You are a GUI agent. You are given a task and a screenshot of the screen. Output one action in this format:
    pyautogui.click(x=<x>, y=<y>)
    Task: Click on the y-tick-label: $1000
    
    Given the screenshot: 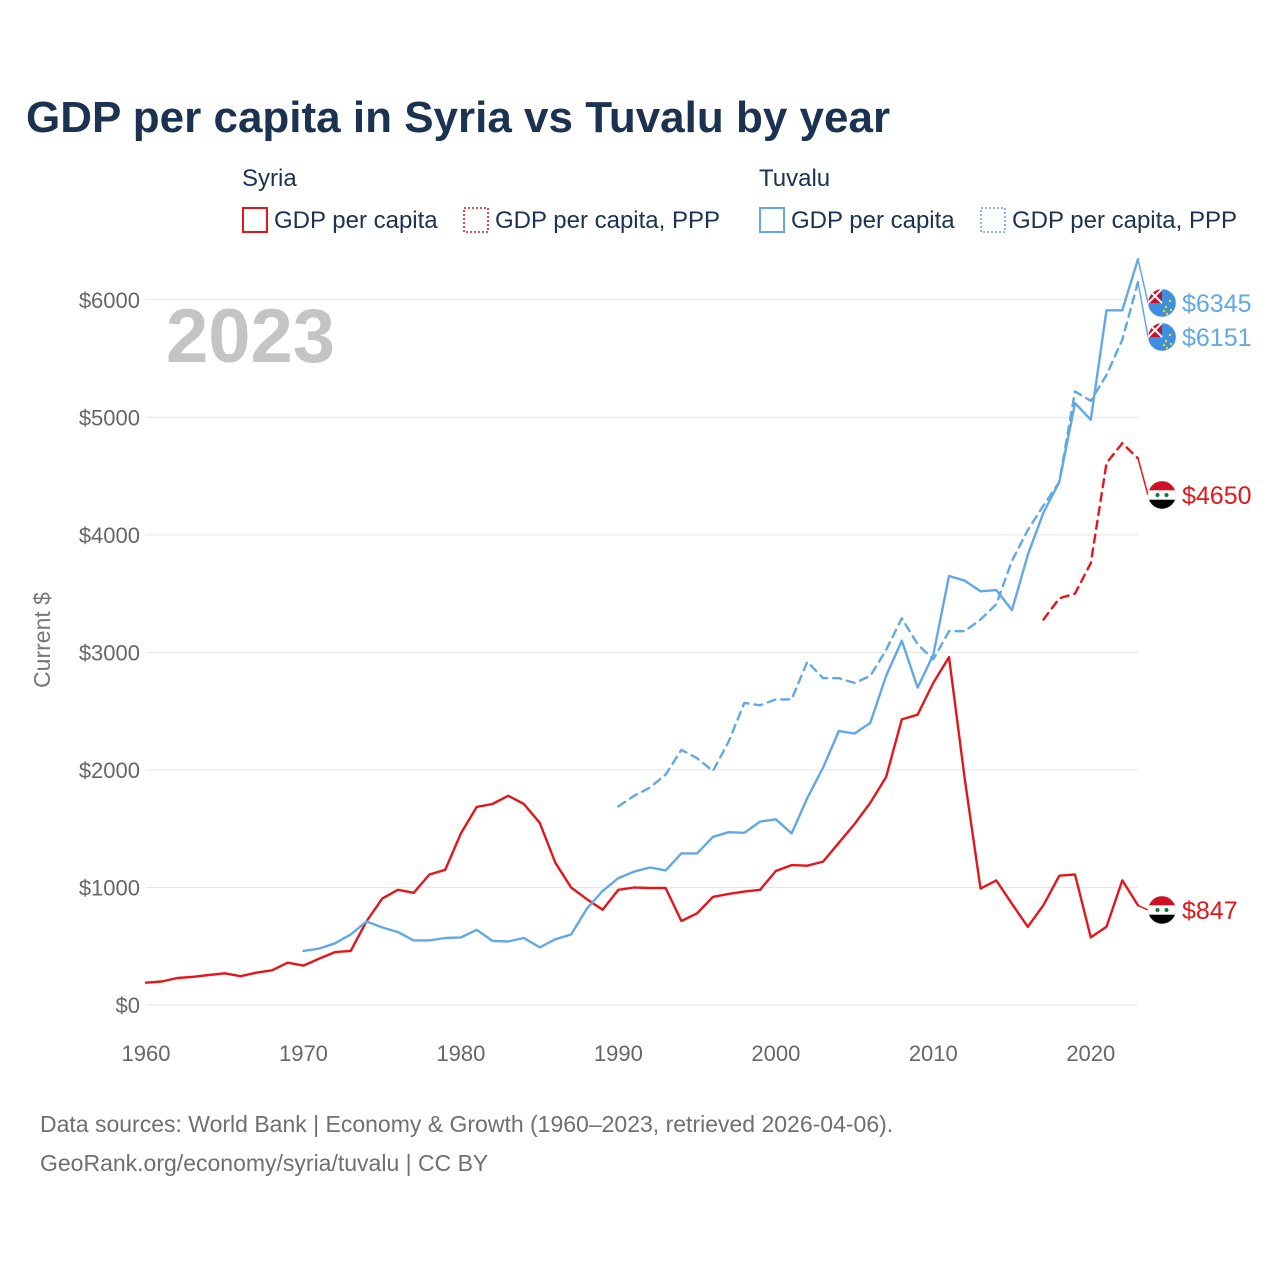 What is the action you would take?
    pyautogui.click(x=109, y=887)
    